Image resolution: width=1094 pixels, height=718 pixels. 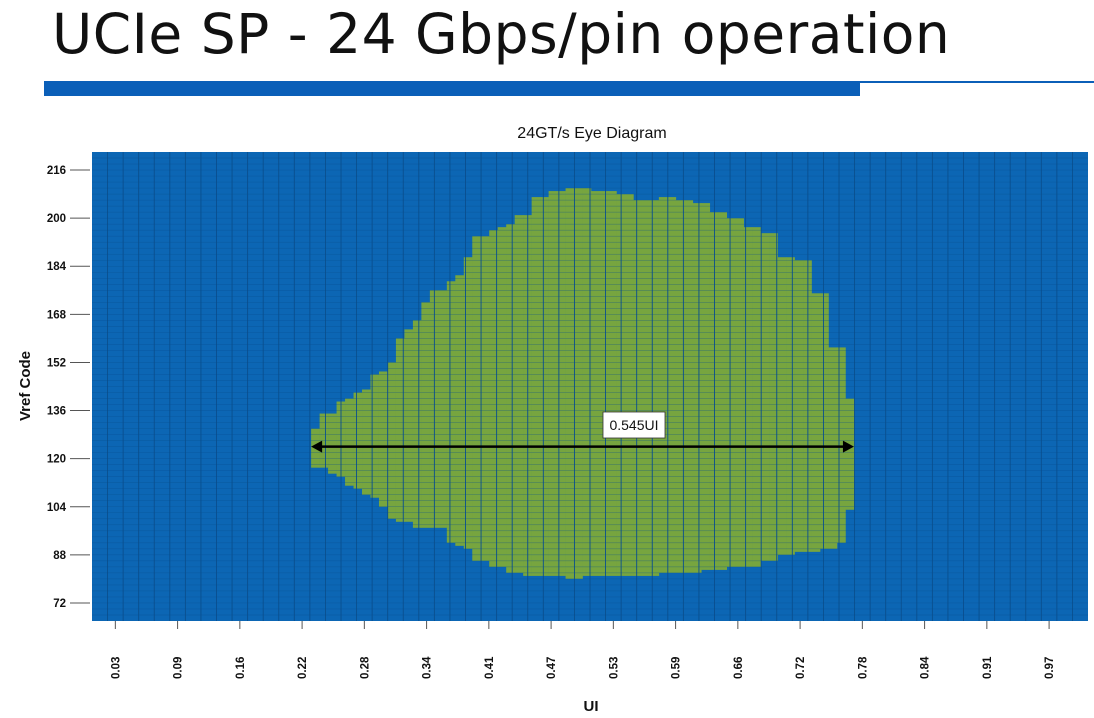 I want to click on x-tick-label: 0.66, so click(x=739, y=668).